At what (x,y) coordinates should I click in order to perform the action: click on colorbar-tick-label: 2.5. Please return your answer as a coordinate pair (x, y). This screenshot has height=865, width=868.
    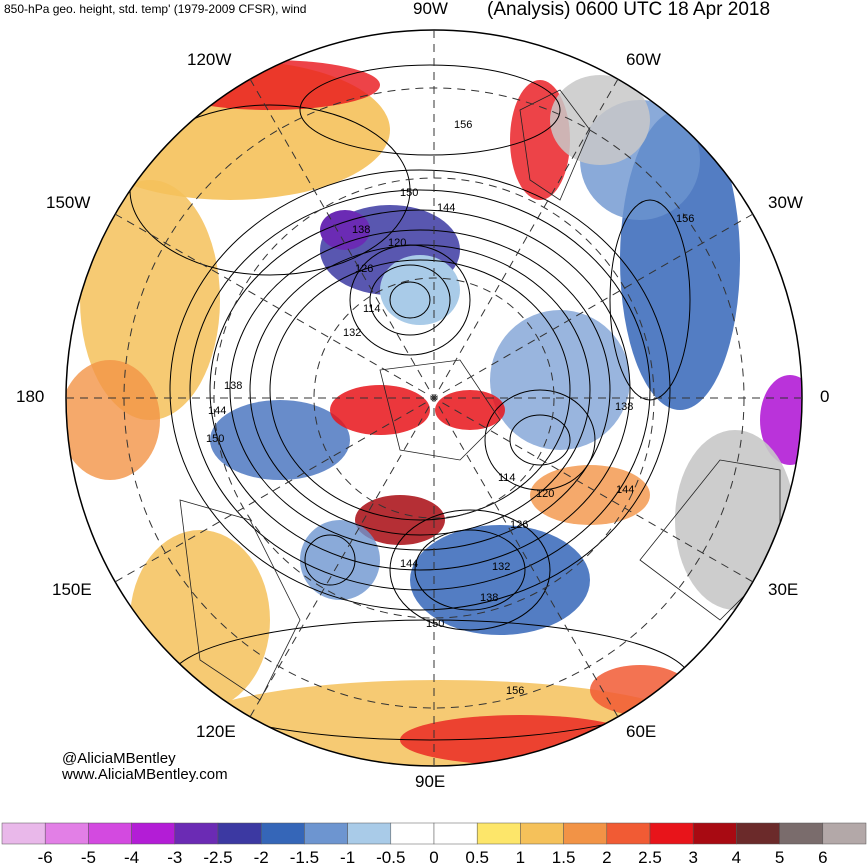
    Looking at the image, I should click on (650, 856).